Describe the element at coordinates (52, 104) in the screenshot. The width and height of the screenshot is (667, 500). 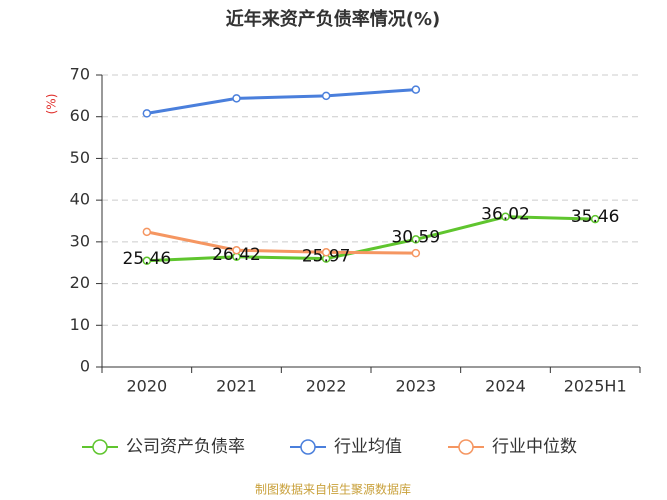
I see `y-axis-label: (%)` at that location.